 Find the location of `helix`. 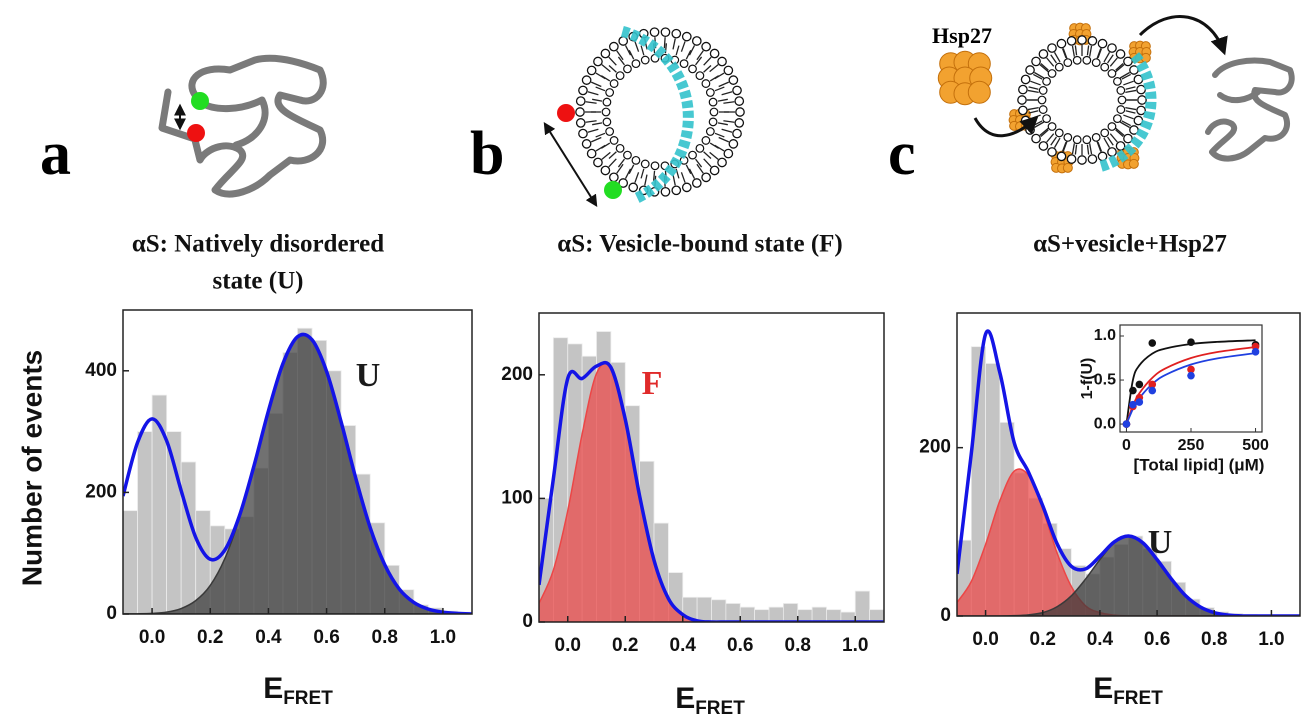

helix is located at coordinates (657, 114).